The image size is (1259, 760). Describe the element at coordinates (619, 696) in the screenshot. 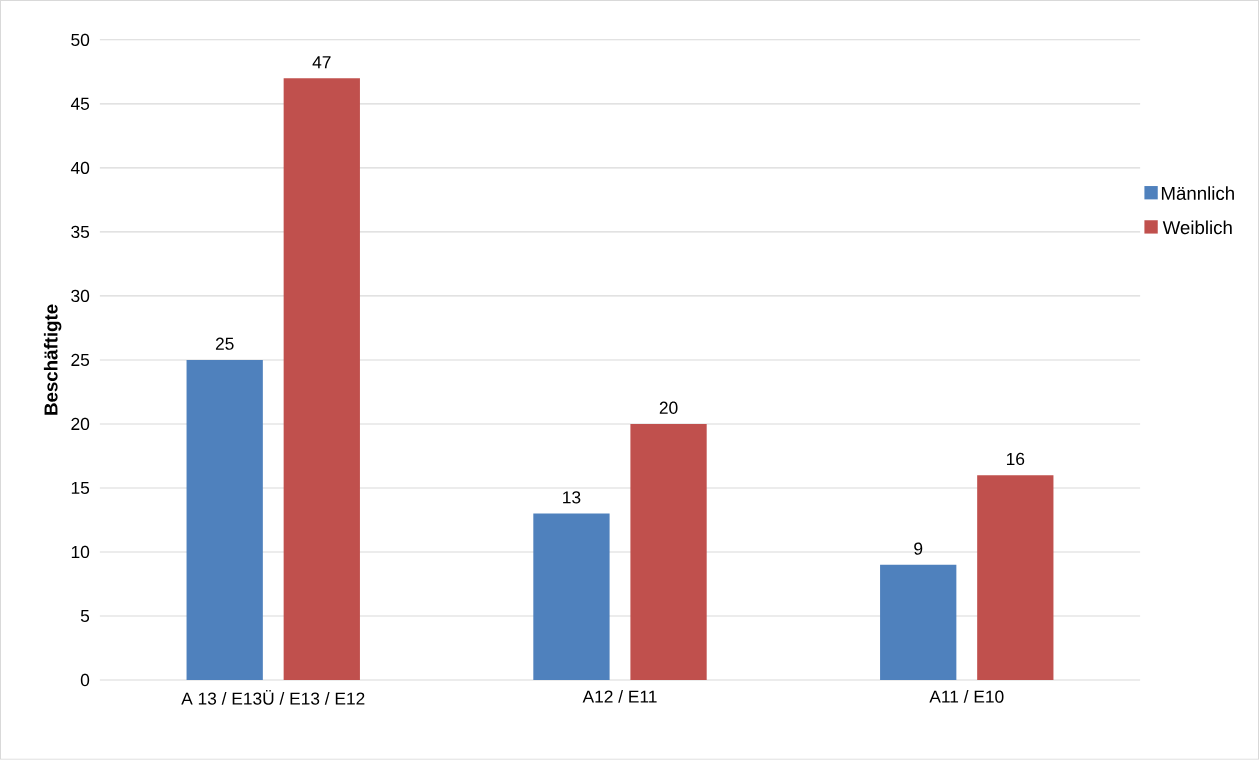

I see `x-tick-label: A12 / E11` at that location.